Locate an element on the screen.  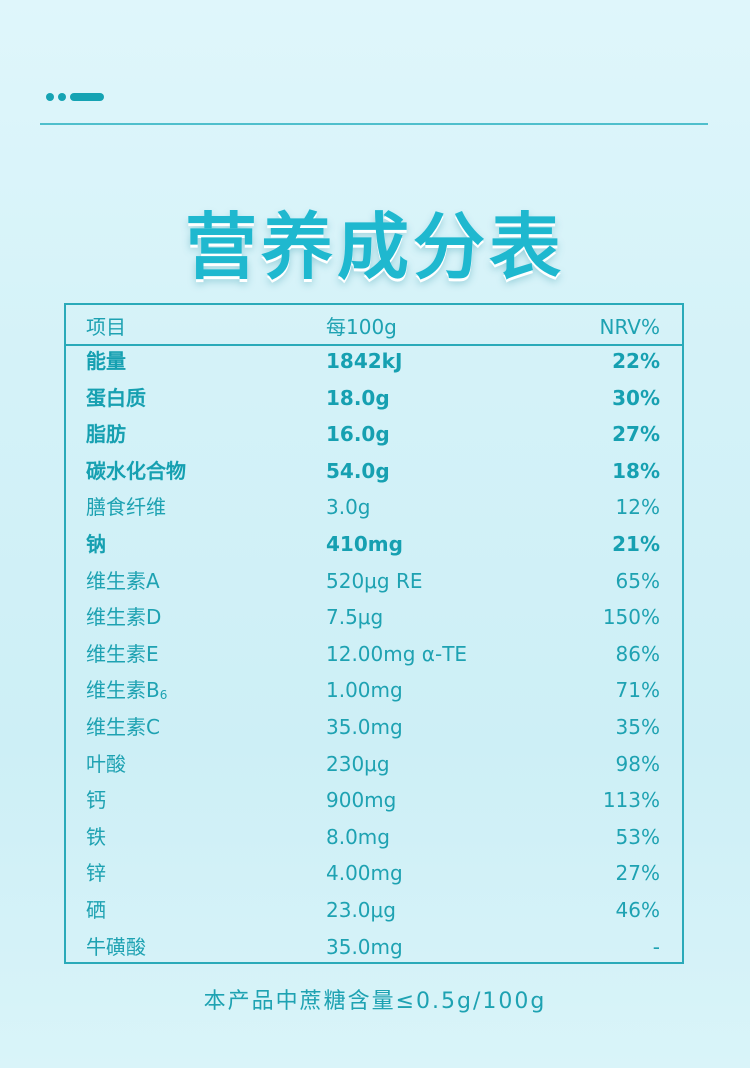
nutrient-subscript: 6 is located at coordinates (163, 695).